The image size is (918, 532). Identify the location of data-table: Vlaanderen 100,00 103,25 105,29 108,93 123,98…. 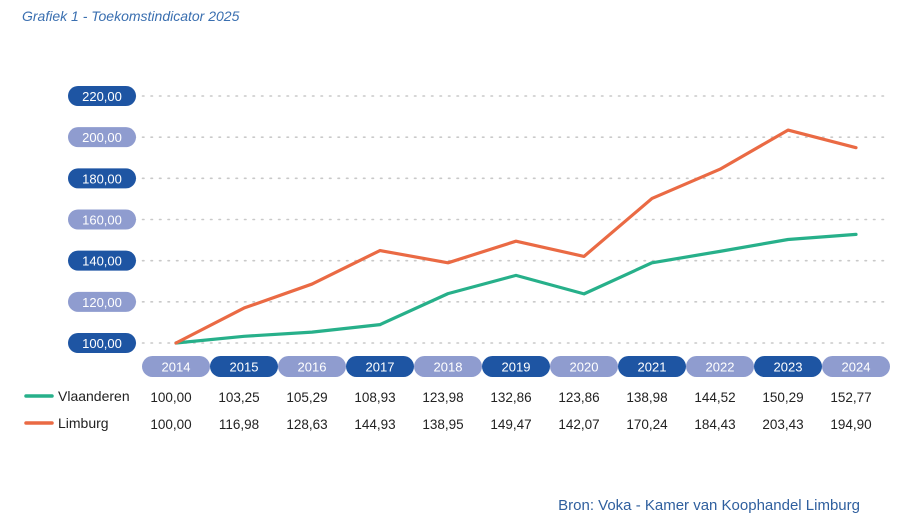
(448, 410).